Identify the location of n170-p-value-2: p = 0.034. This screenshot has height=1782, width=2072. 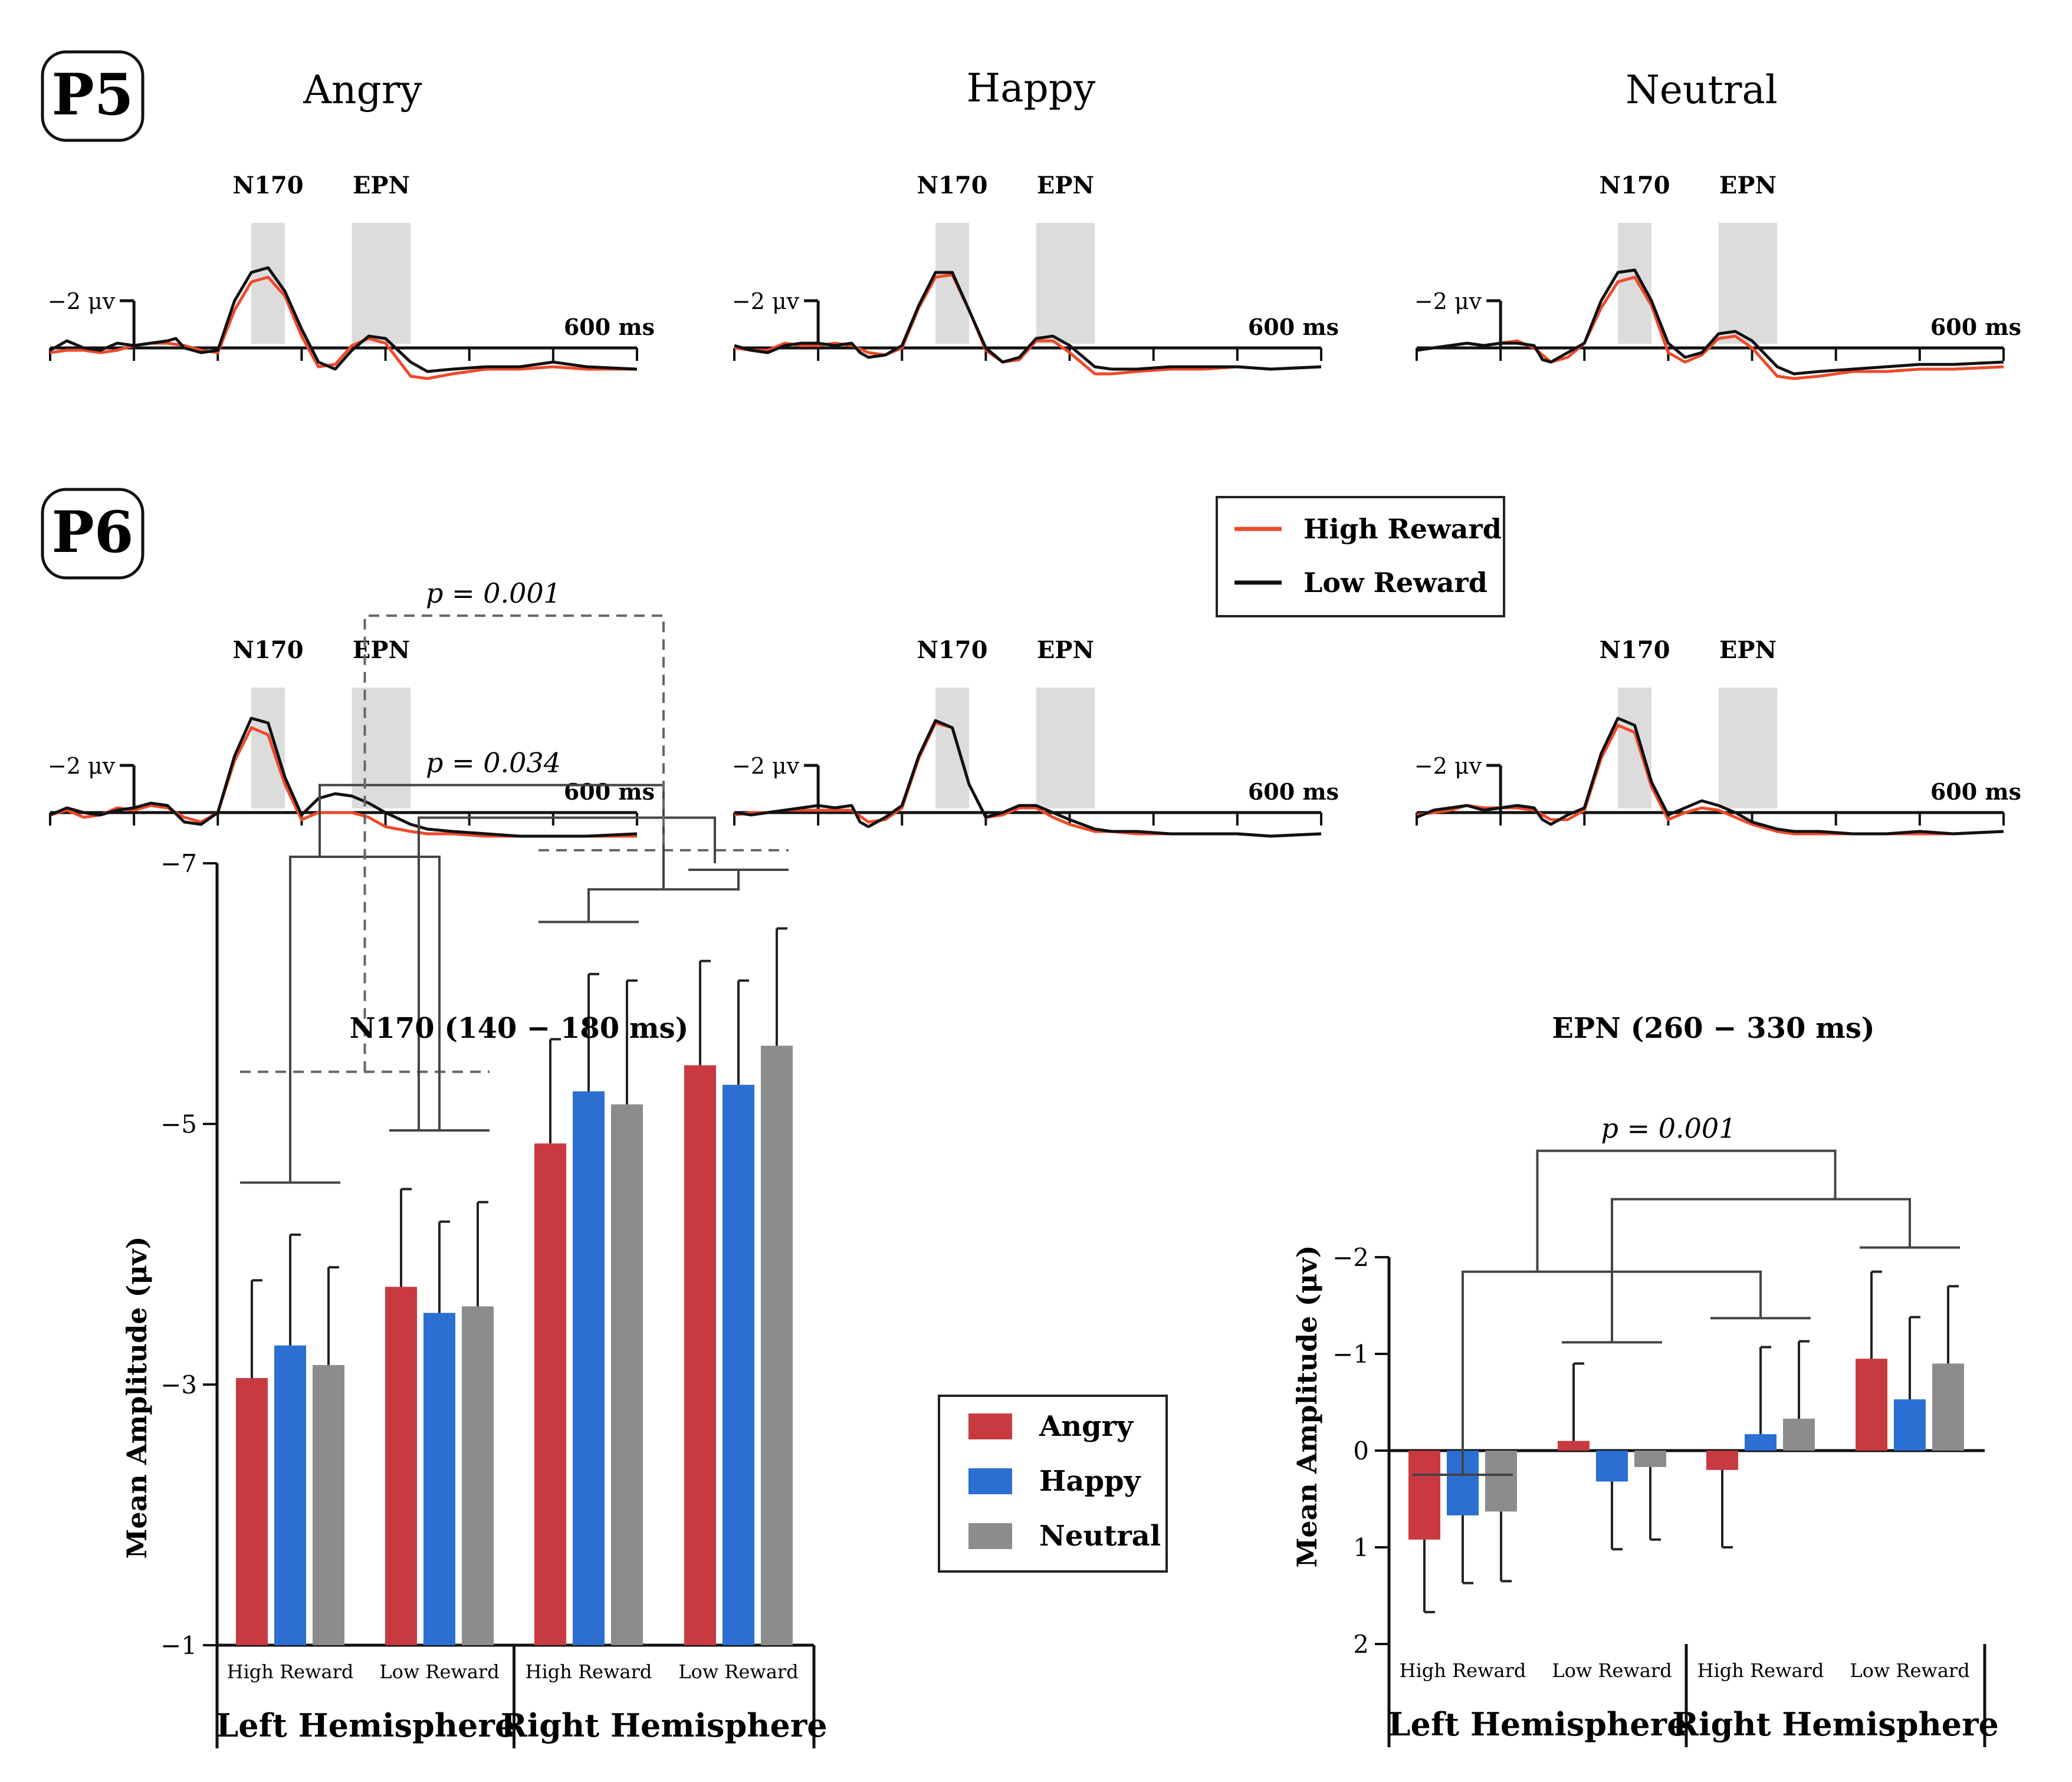
(493, 762).